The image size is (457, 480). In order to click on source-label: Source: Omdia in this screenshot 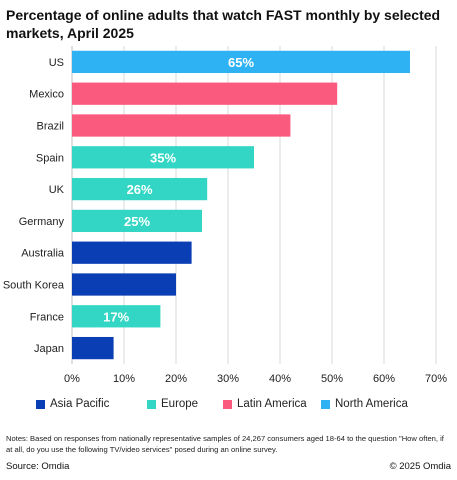, I will do `click(38, 466)`.